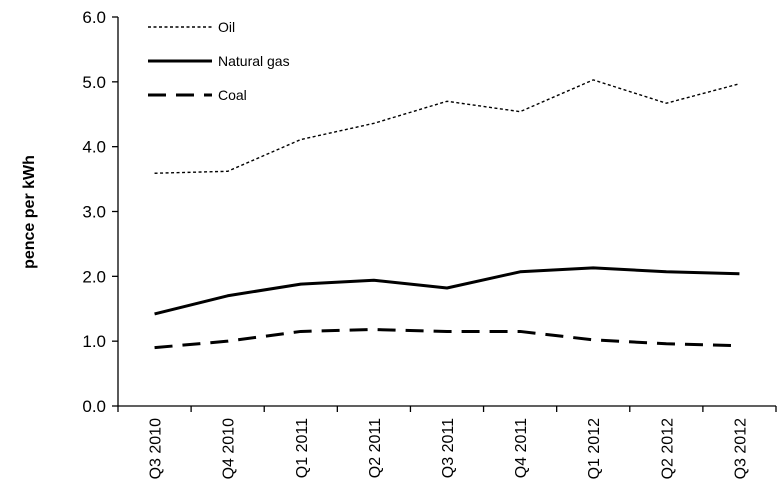 This screenshot has width=784, height=502. What do you see at coordinates (375, 448) in the screenshot?
I see `x-tick-label: Q2 2011` at bounding box center [375, 448].